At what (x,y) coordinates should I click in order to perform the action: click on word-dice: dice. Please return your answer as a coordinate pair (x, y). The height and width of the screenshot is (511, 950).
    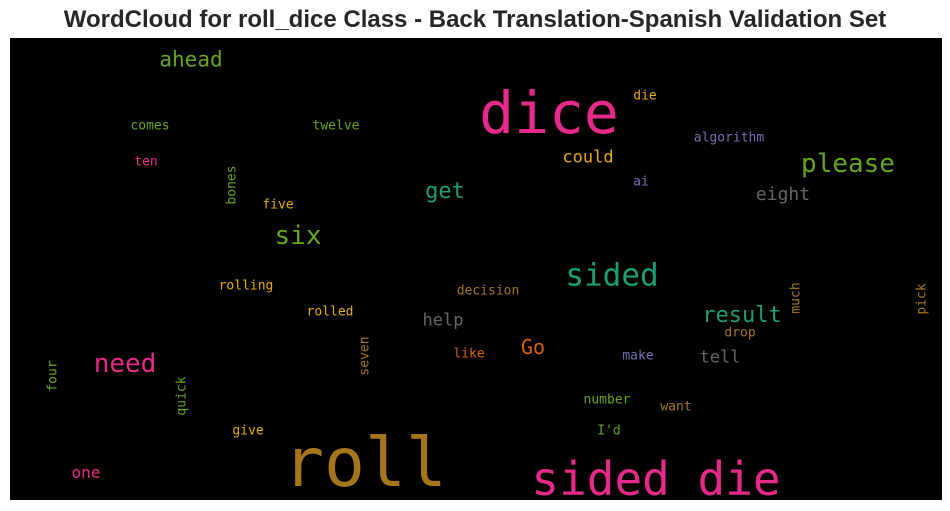
    Looking at the image, I should click on (549, 113).